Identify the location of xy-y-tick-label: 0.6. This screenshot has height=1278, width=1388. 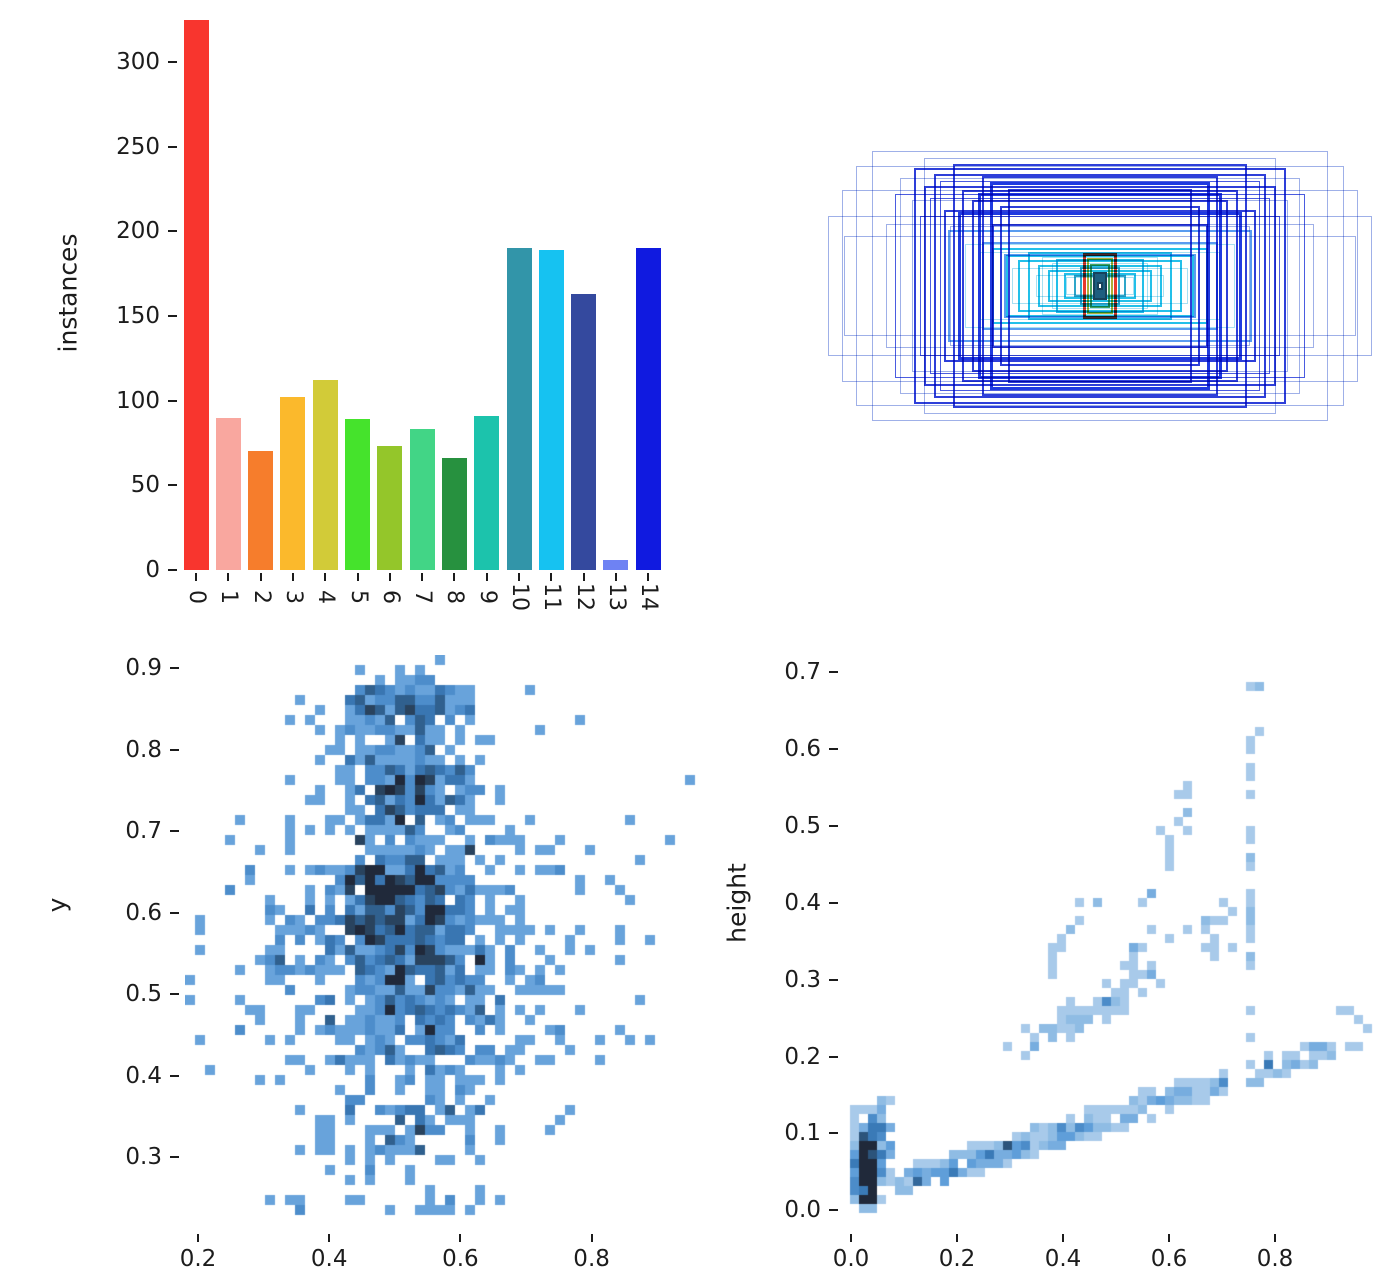
(143, 912).